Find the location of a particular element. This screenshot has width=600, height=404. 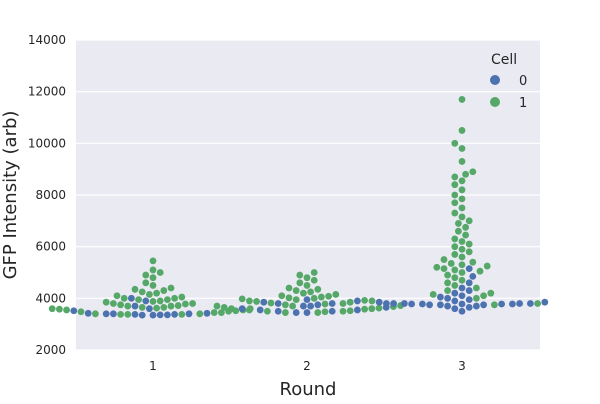

y-tick-label: 2000 is located at coordinates (50, 350).